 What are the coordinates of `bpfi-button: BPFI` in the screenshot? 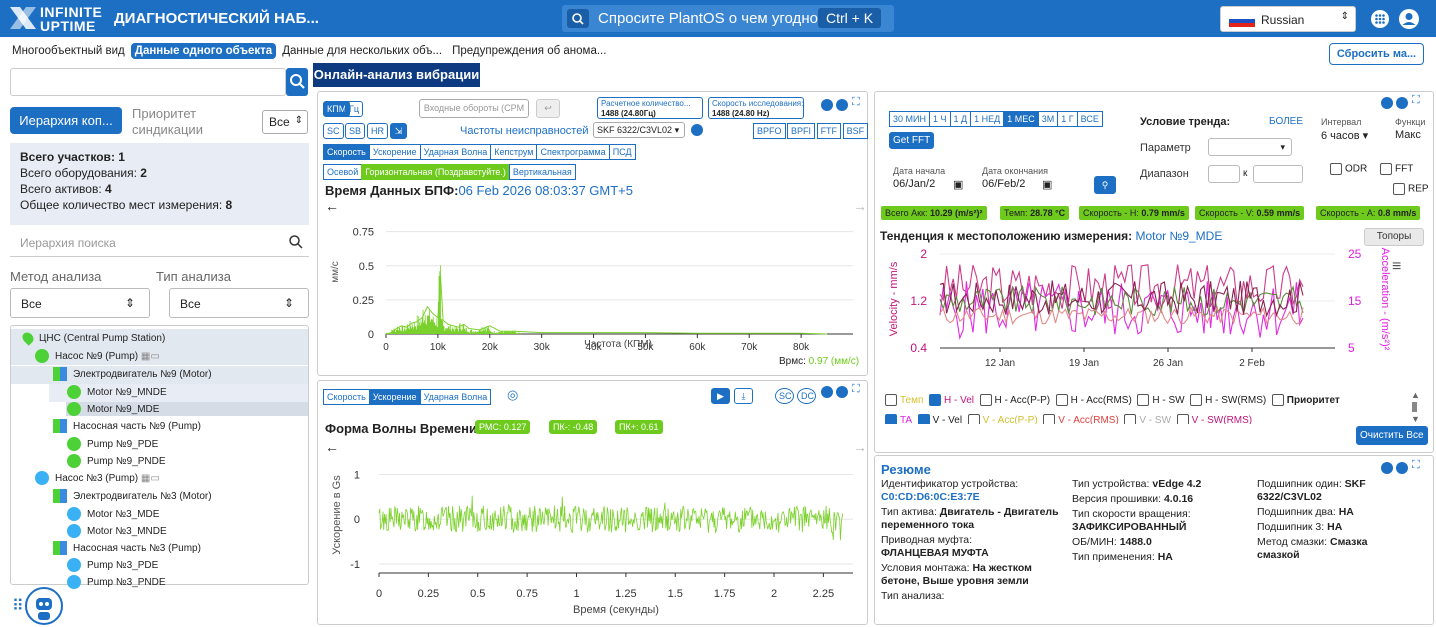 It's located at (801, 131).